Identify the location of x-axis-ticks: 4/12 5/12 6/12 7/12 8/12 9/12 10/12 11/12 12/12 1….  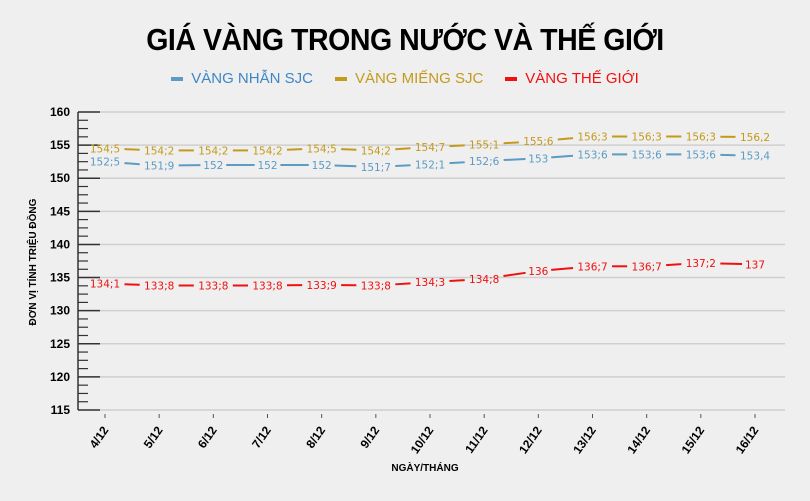
(424, 435).